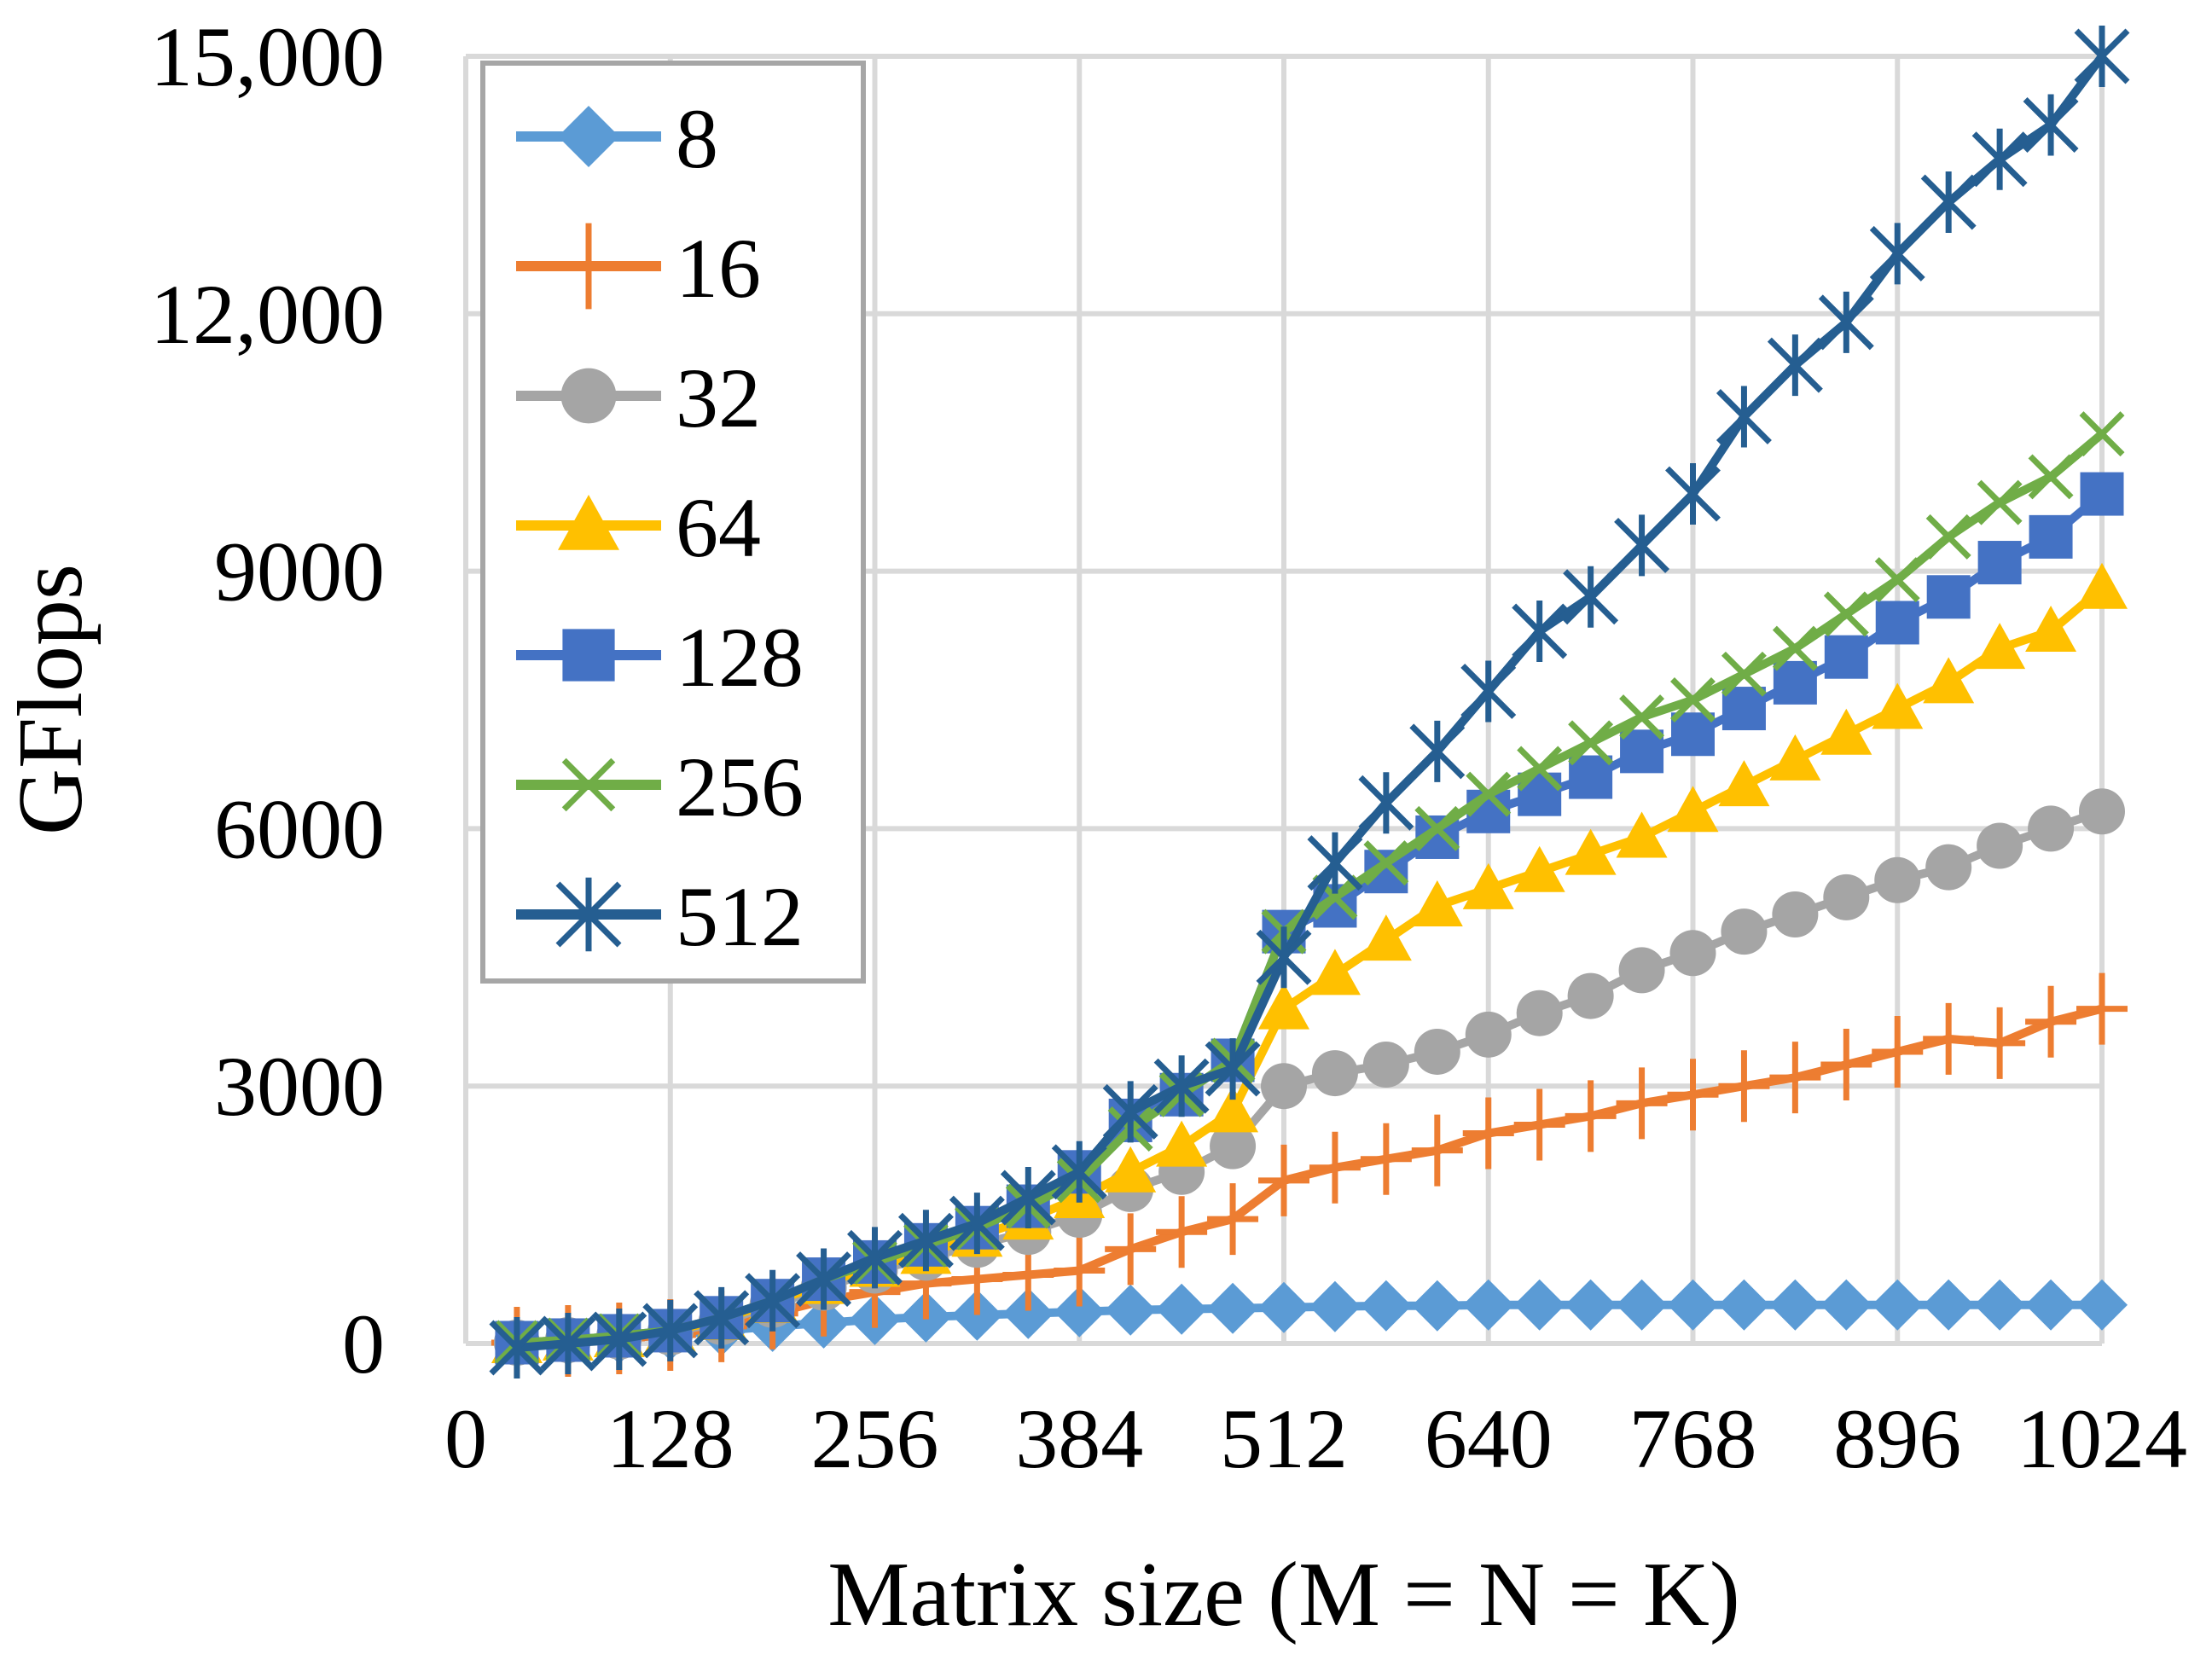 This screenshot has height=1660, width=2212. What do you see at coordinates (1284, 1438) in the screenshot?
I see `x-tick-label: 512` at bounding box center [1284, 1438].